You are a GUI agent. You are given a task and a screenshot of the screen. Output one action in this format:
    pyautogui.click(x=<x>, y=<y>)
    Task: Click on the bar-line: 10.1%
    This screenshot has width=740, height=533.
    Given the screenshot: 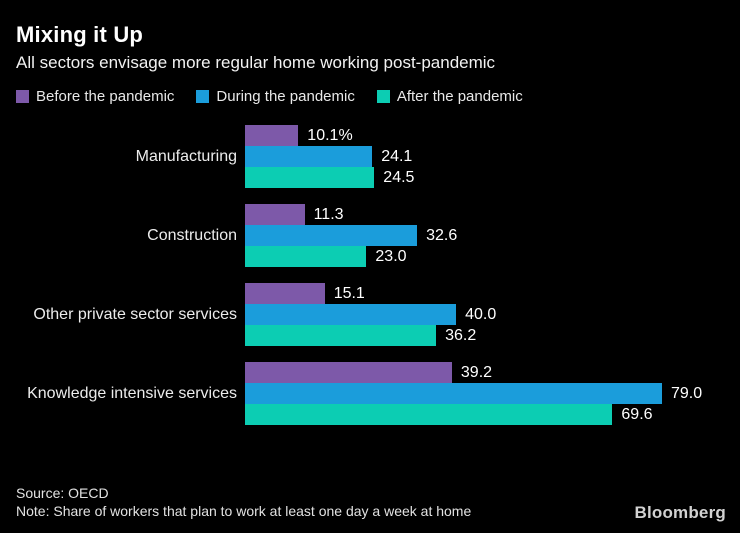 What is the action you would take?
    pyautogui.click(x=492, y=135)
    